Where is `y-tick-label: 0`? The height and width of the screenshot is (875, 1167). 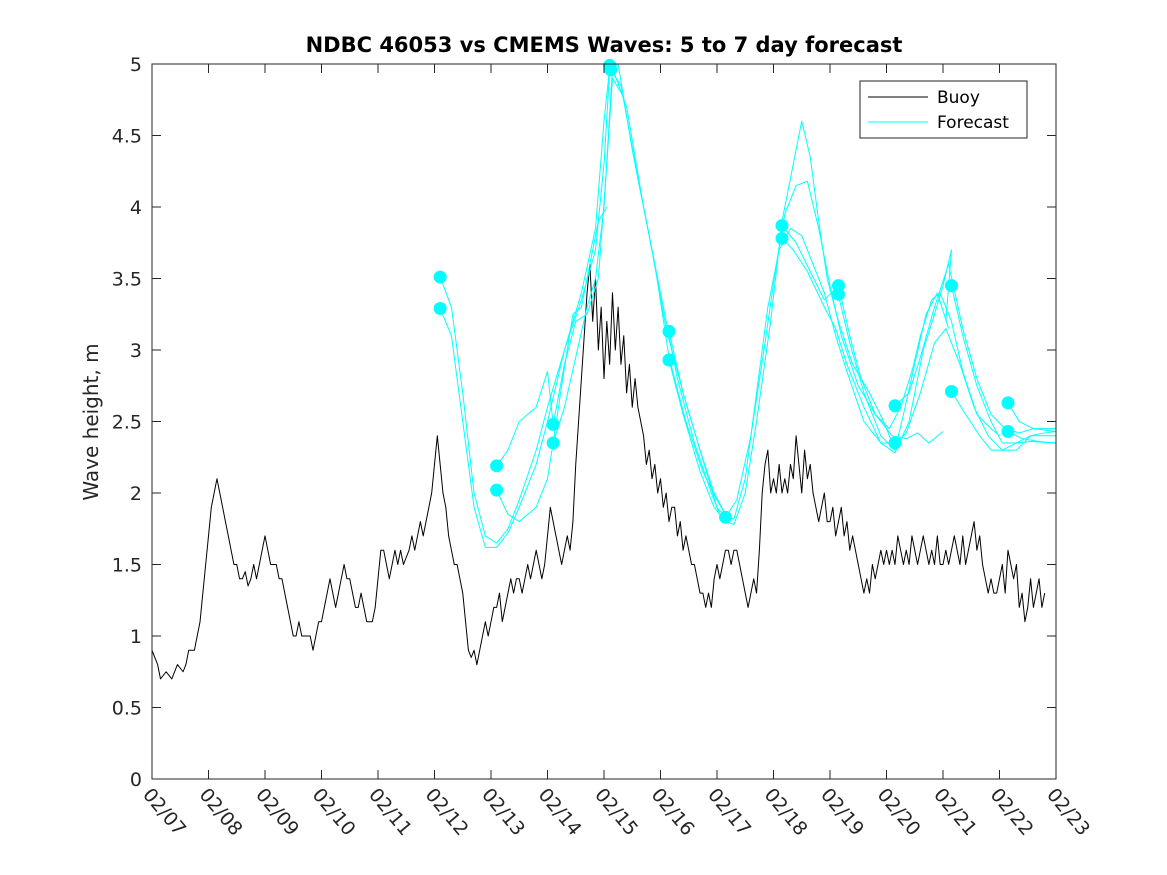
y-tick-label: 0 is located at coordinates (136, 780).